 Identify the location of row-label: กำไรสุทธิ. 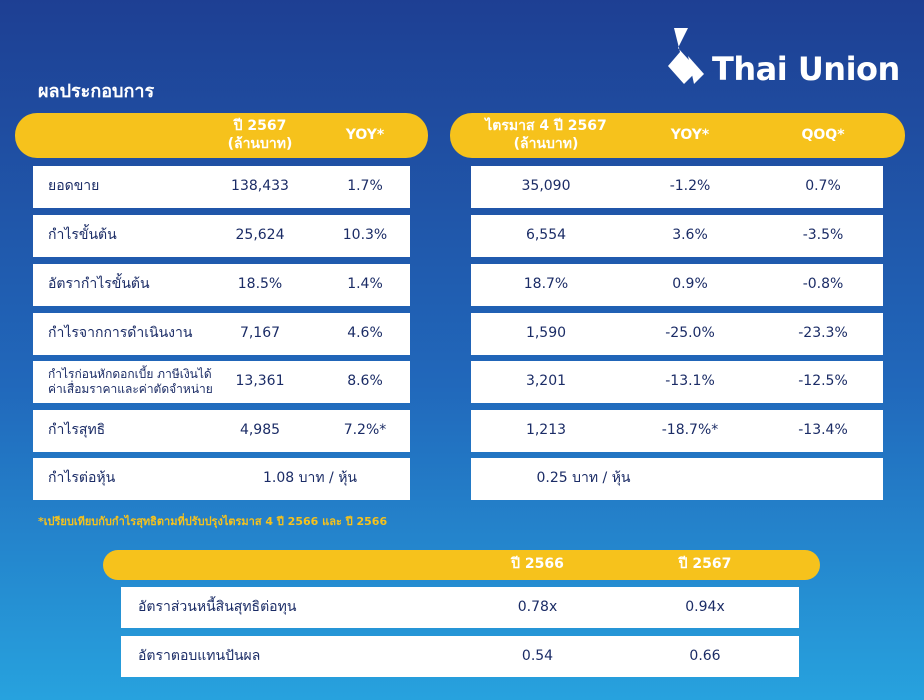
(77, 430).